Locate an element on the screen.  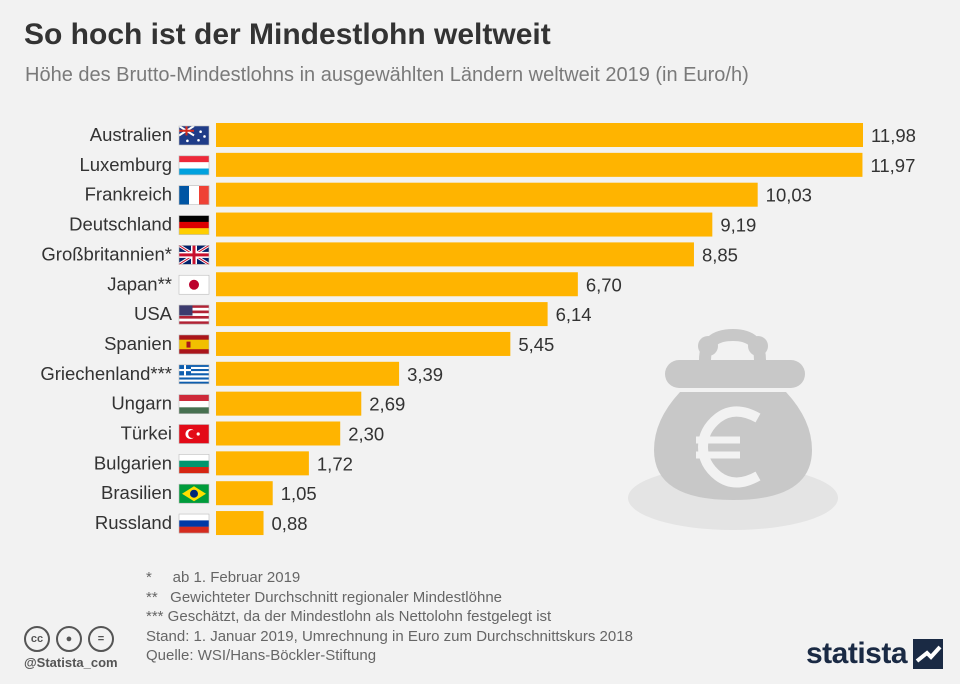
license-icons: cc ● = is located at coordinates (69, 639).